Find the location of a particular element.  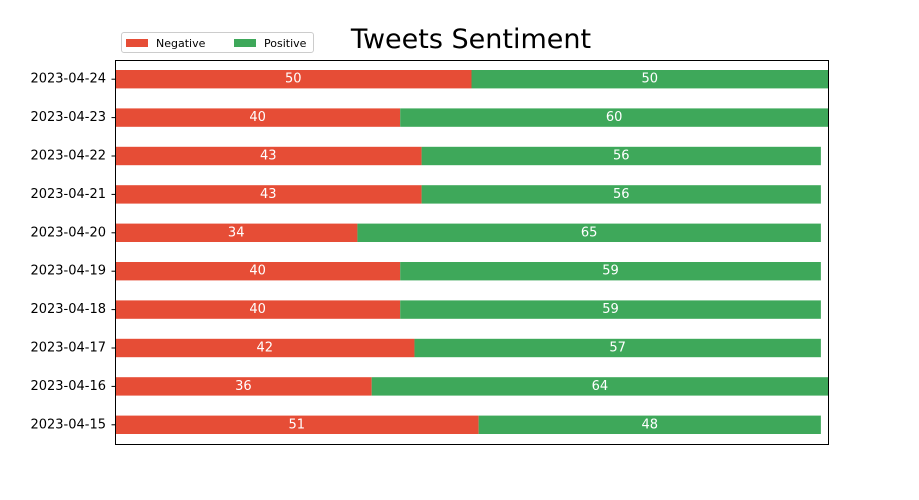

y-tick-label-2023-04-19: 2023-04-19 is located at coordinates (68, 271).